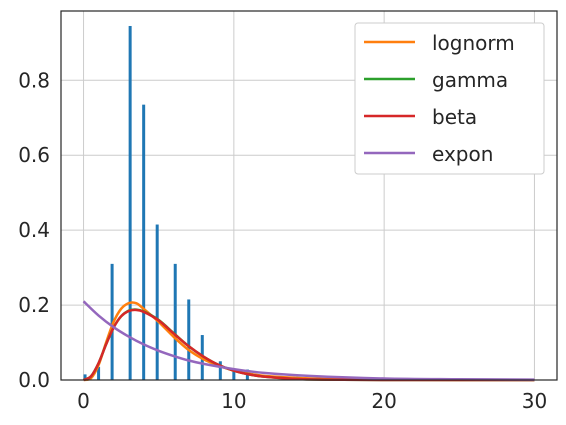 The width and height of the screenshot is (566, 425). Describe the element at coordinates (473, 43) in the screenshot. I see `legend-label-lognorm: lognorm` at that location.